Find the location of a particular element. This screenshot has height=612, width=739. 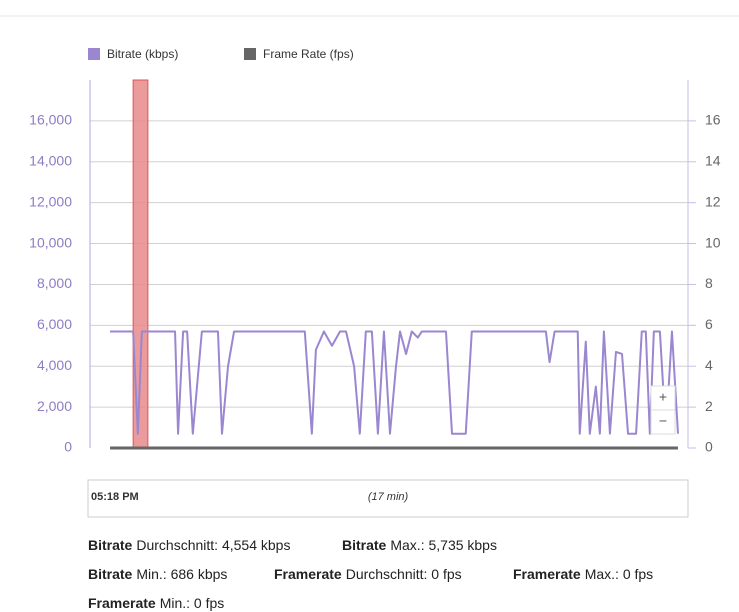

legend-label: Frame Rate (fps) is located at coordinates (308, 54).